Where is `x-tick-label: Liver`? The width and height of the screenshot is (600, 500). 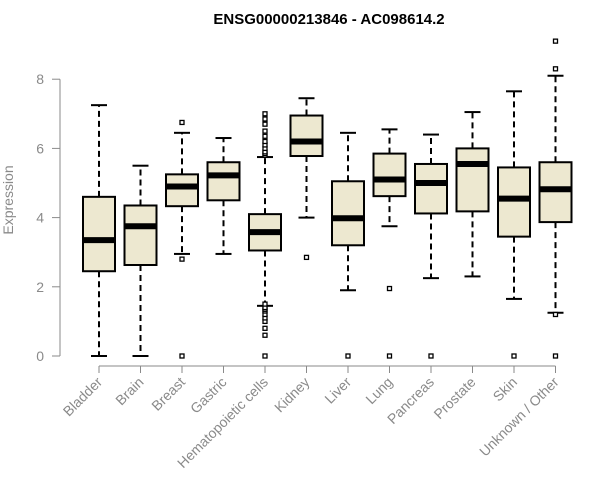 x-tick-label: Liver is located at coordinates (337, 390).